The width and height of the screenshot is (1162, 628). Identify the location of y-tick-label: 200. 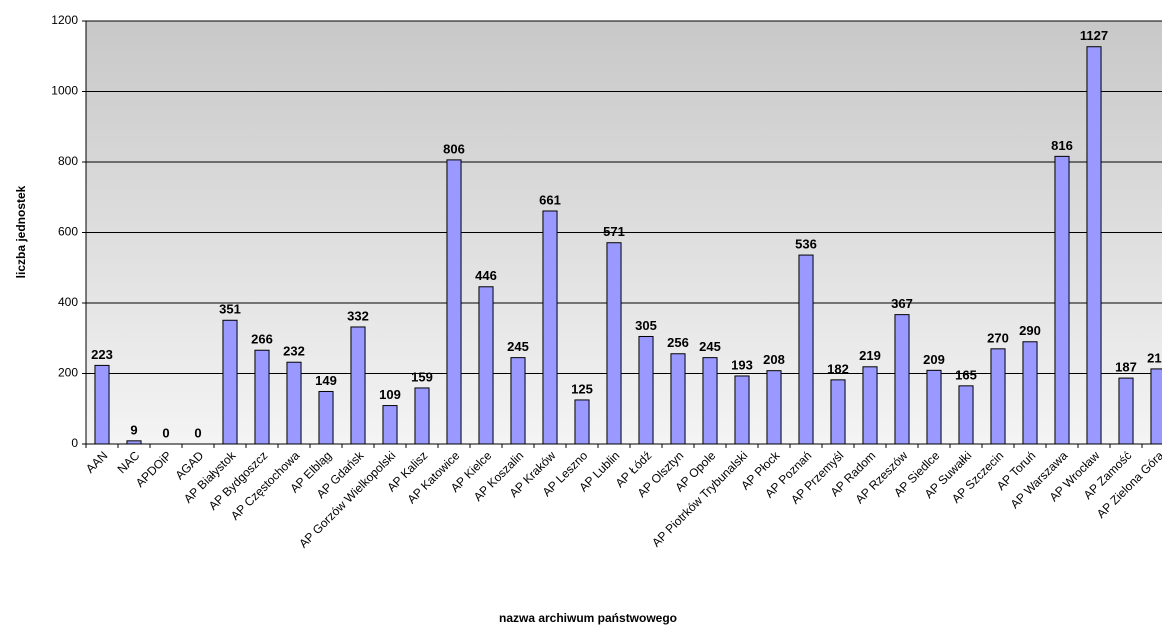
(68, 373).